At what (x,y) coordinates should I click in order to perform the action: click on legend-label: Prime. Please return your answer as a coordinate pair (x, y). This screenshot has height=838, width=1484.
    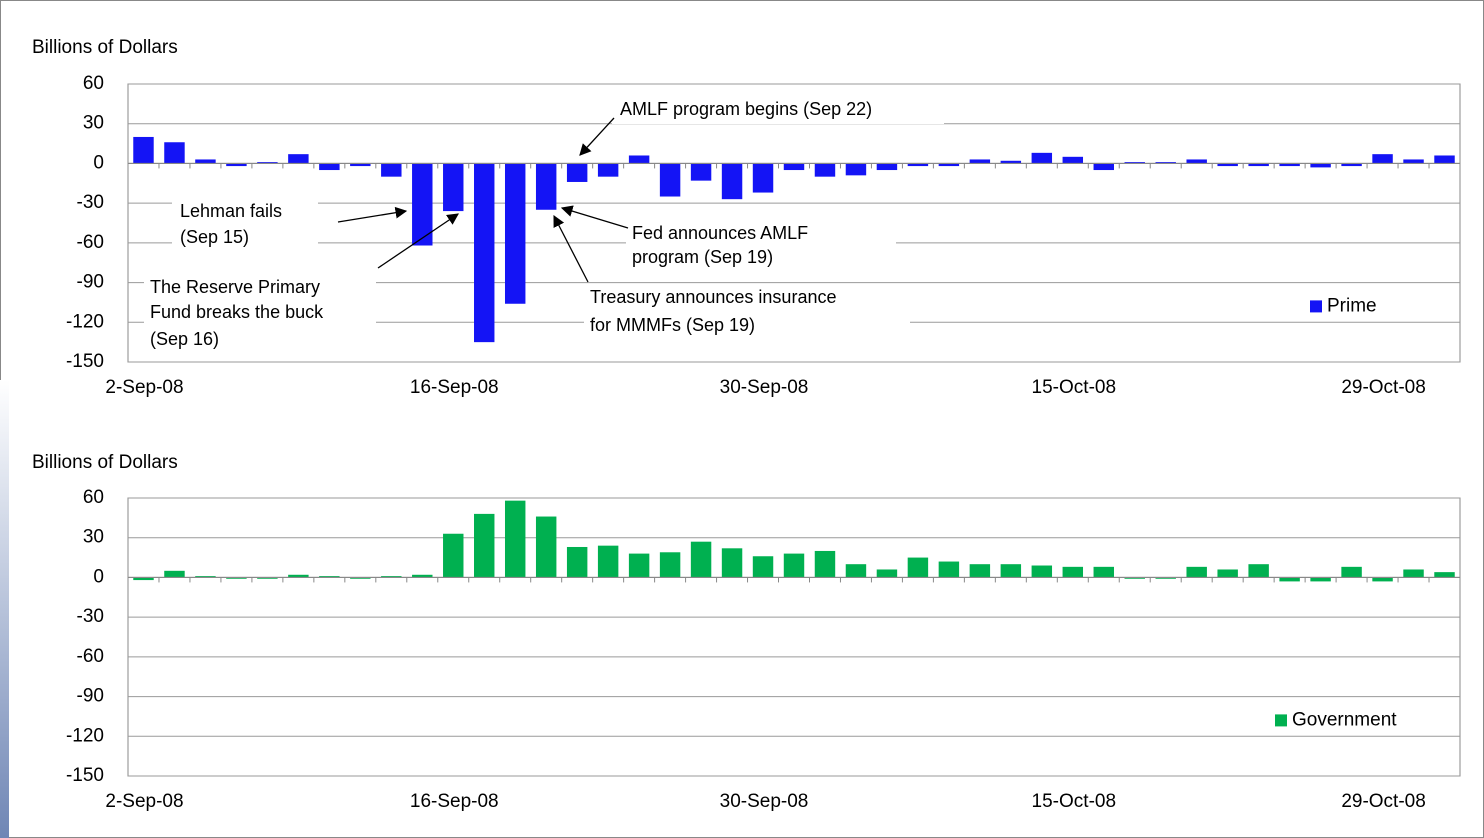
    Looking at the image, I should click on (1352, 305).